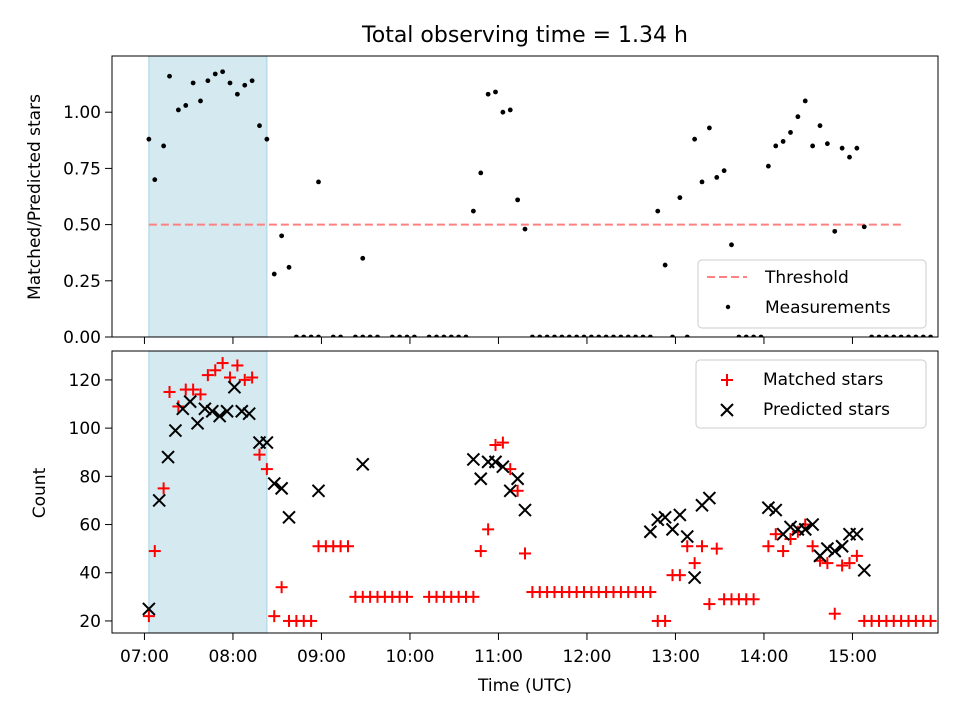  Describe the element at coordinates (208, 492) in the screenshot. I see `bottom-shaded-span` at that location.